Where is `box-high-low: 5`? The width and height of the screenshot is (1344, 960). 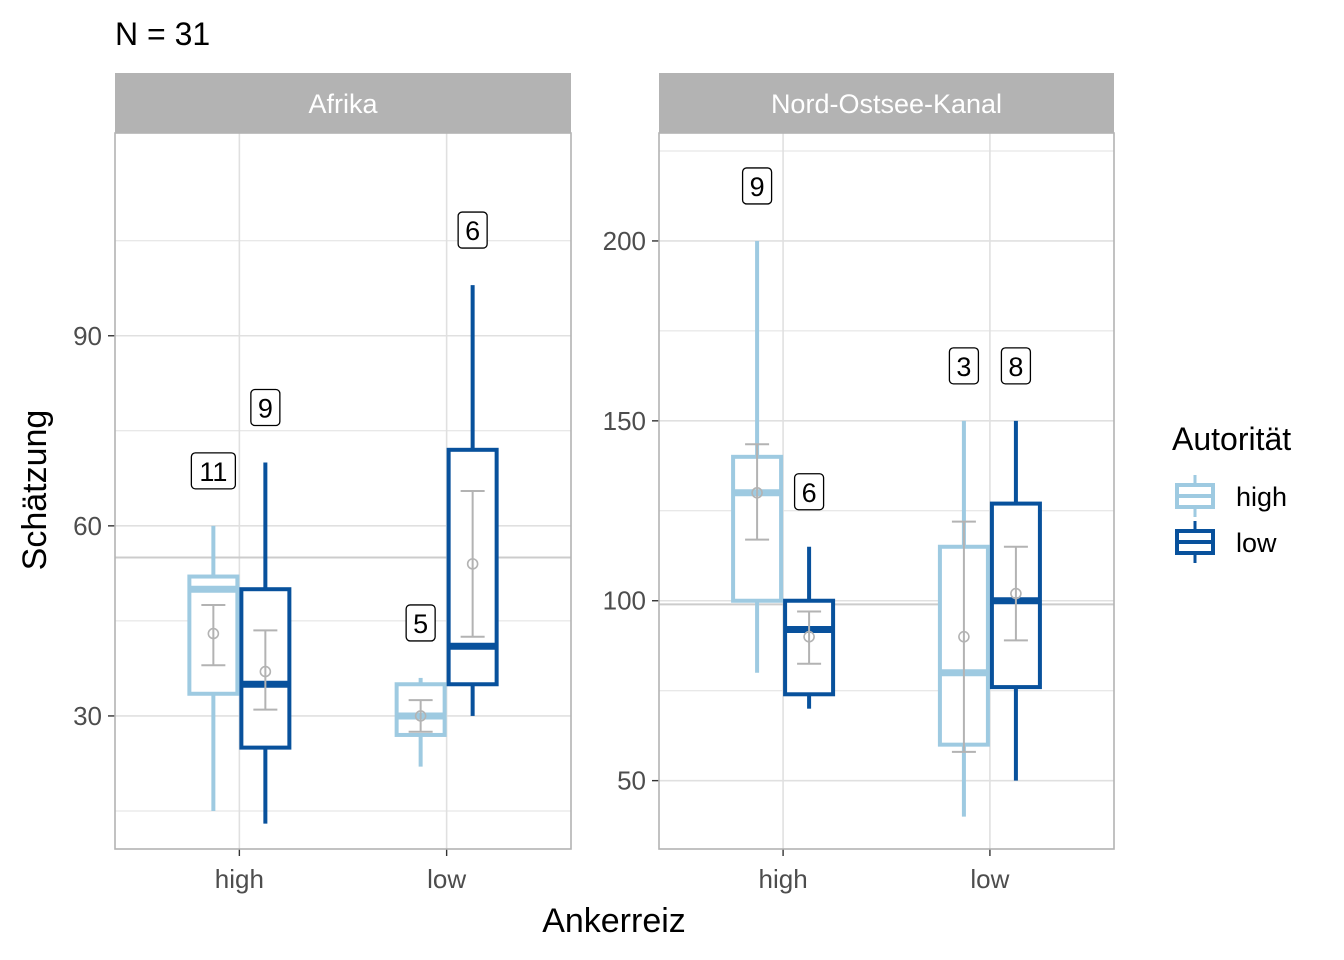 box-high-low: 5 is located at coordinates (420, 685).